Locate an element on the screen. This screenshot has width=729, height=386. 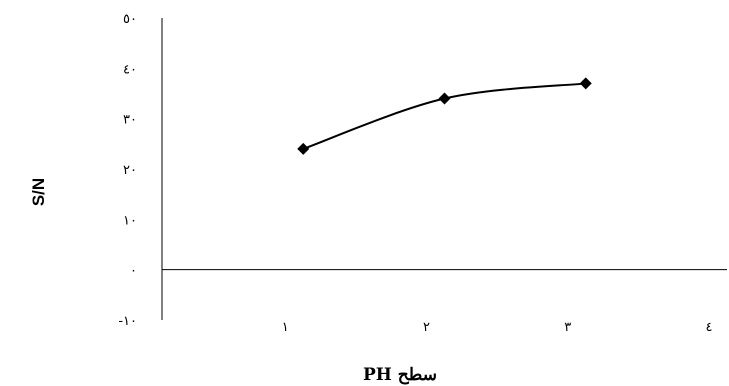
y-tick-label: ٣٠ is located at coordinates (130, 120).